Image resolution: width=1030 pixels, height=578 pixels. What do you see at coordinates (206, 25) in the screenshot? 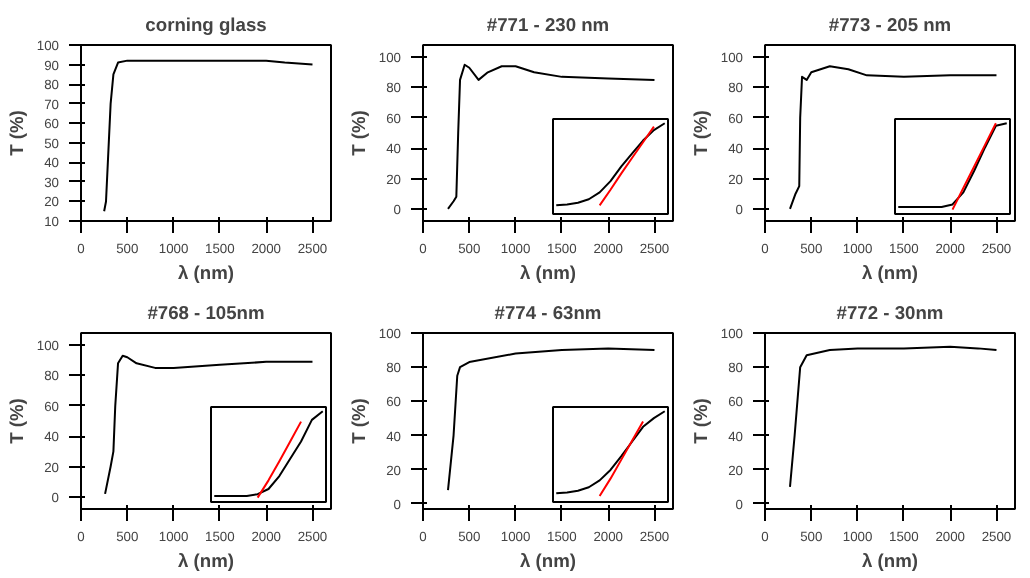
I see `chart-title: corning glass` at bounding box center [206, 25].